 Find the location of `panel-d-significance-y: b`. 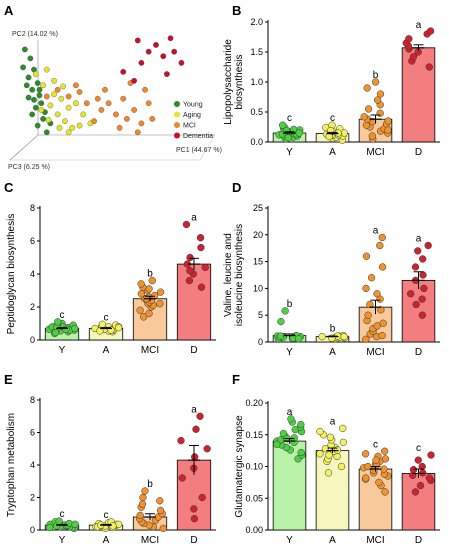

panel-d-significance-y: b is located at coordinates (290, 304).